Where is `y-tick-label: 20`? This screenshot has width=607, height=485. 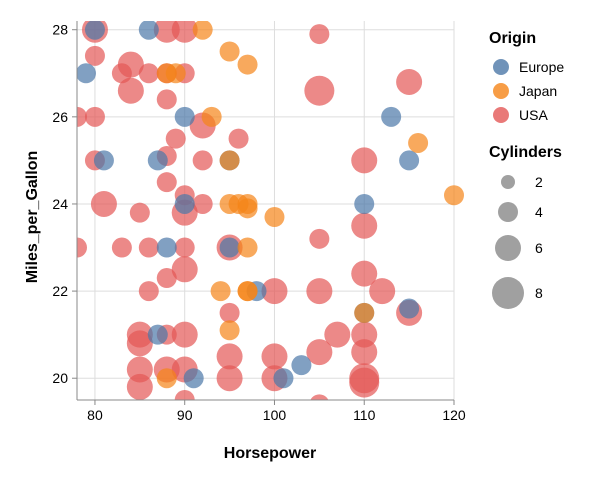
y-tick-label: 20 is located at coordinates (60, 378).